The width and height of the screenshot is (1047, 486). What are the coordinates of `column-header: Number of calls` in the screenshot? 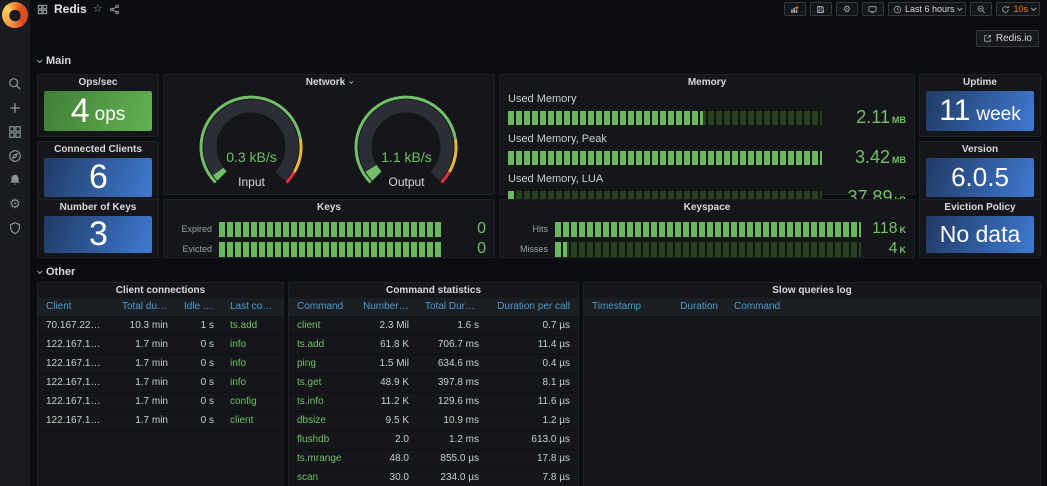 It's located at (390, 306).